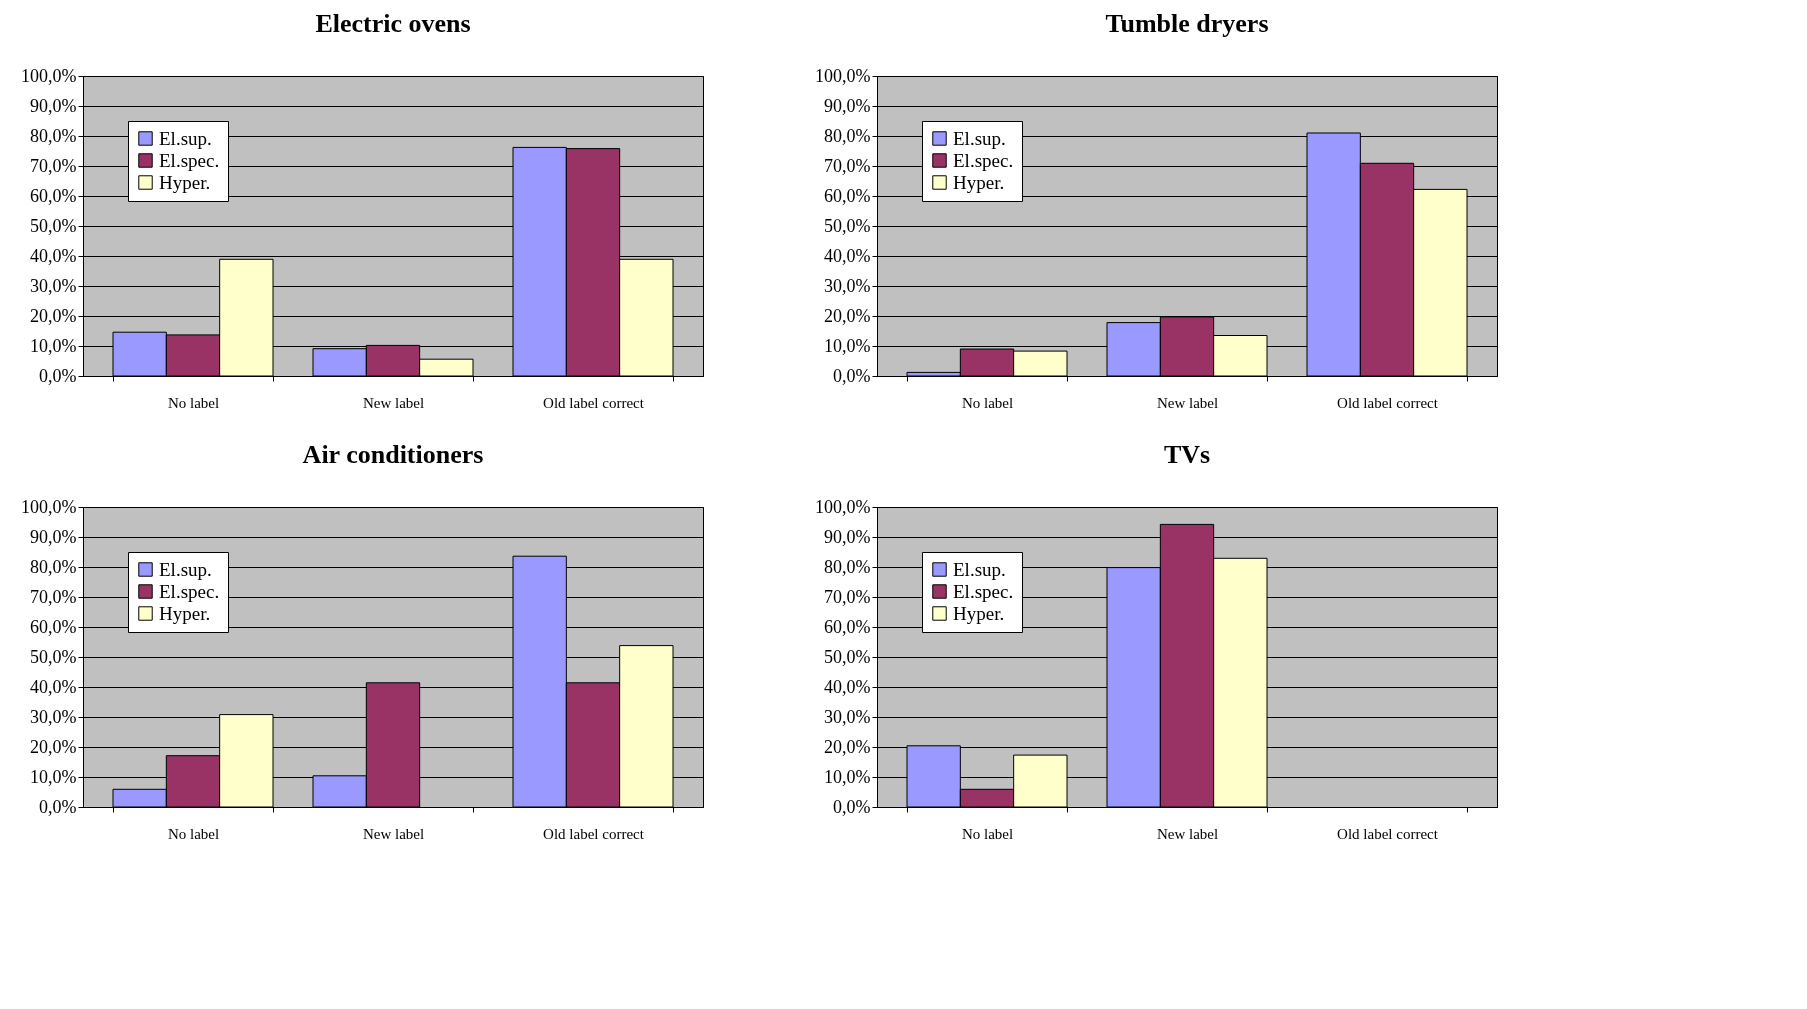 The height and width of the screenshot is (1009, 1807). What do you see at coordinates (1187, 23) in the screenshot?
I see `chart-title: Tumble dryers` at bounding box center [1187, 23].